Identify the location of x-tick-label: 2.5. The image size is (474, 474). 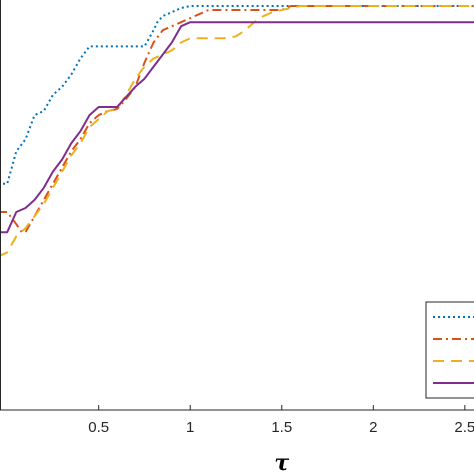
(464, 427).